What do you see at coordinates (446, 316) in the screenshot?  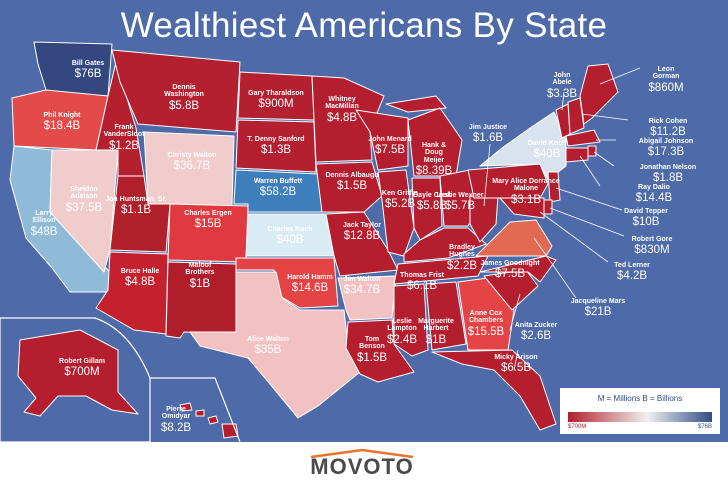 I see `state-shape-al` at bounding box center [446, 316].